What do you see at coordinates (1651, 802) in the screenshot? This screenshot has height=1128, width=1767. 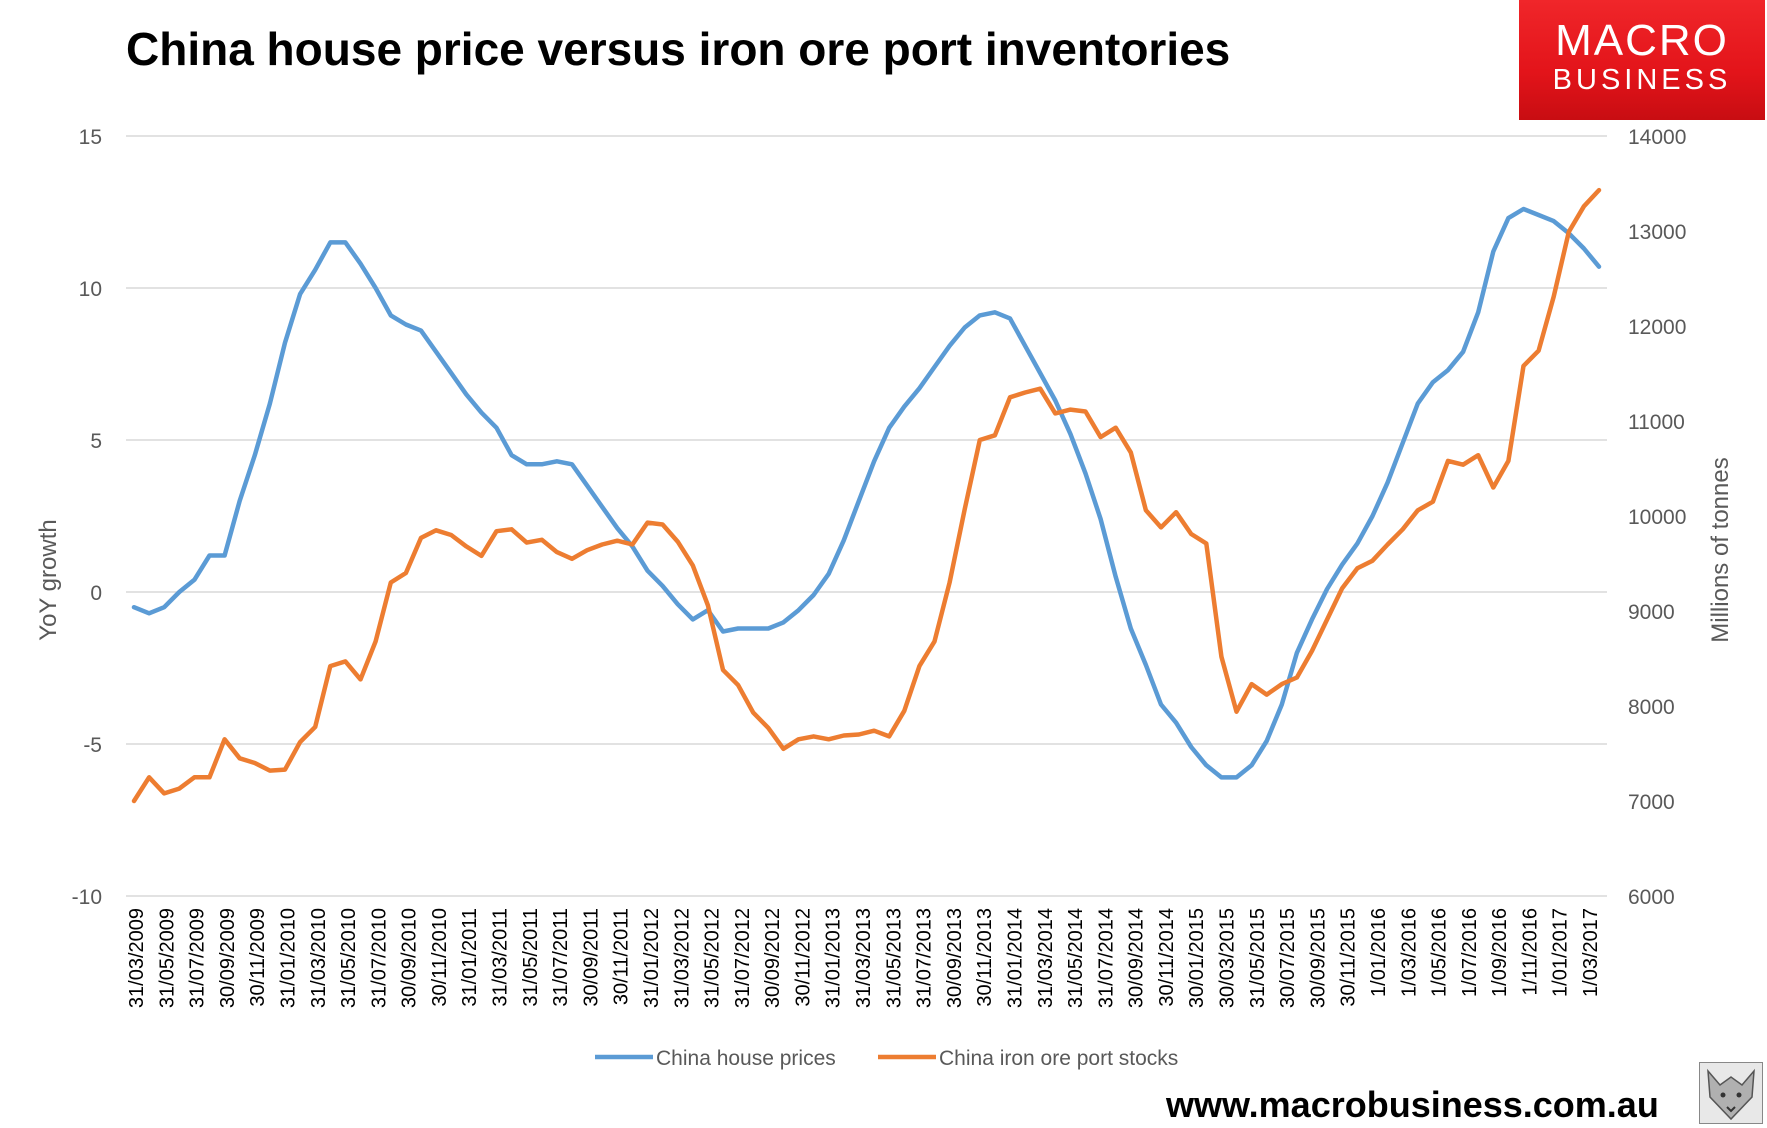 I see `right-y-tick-label: 7000` at bounding box center [1651, 802].